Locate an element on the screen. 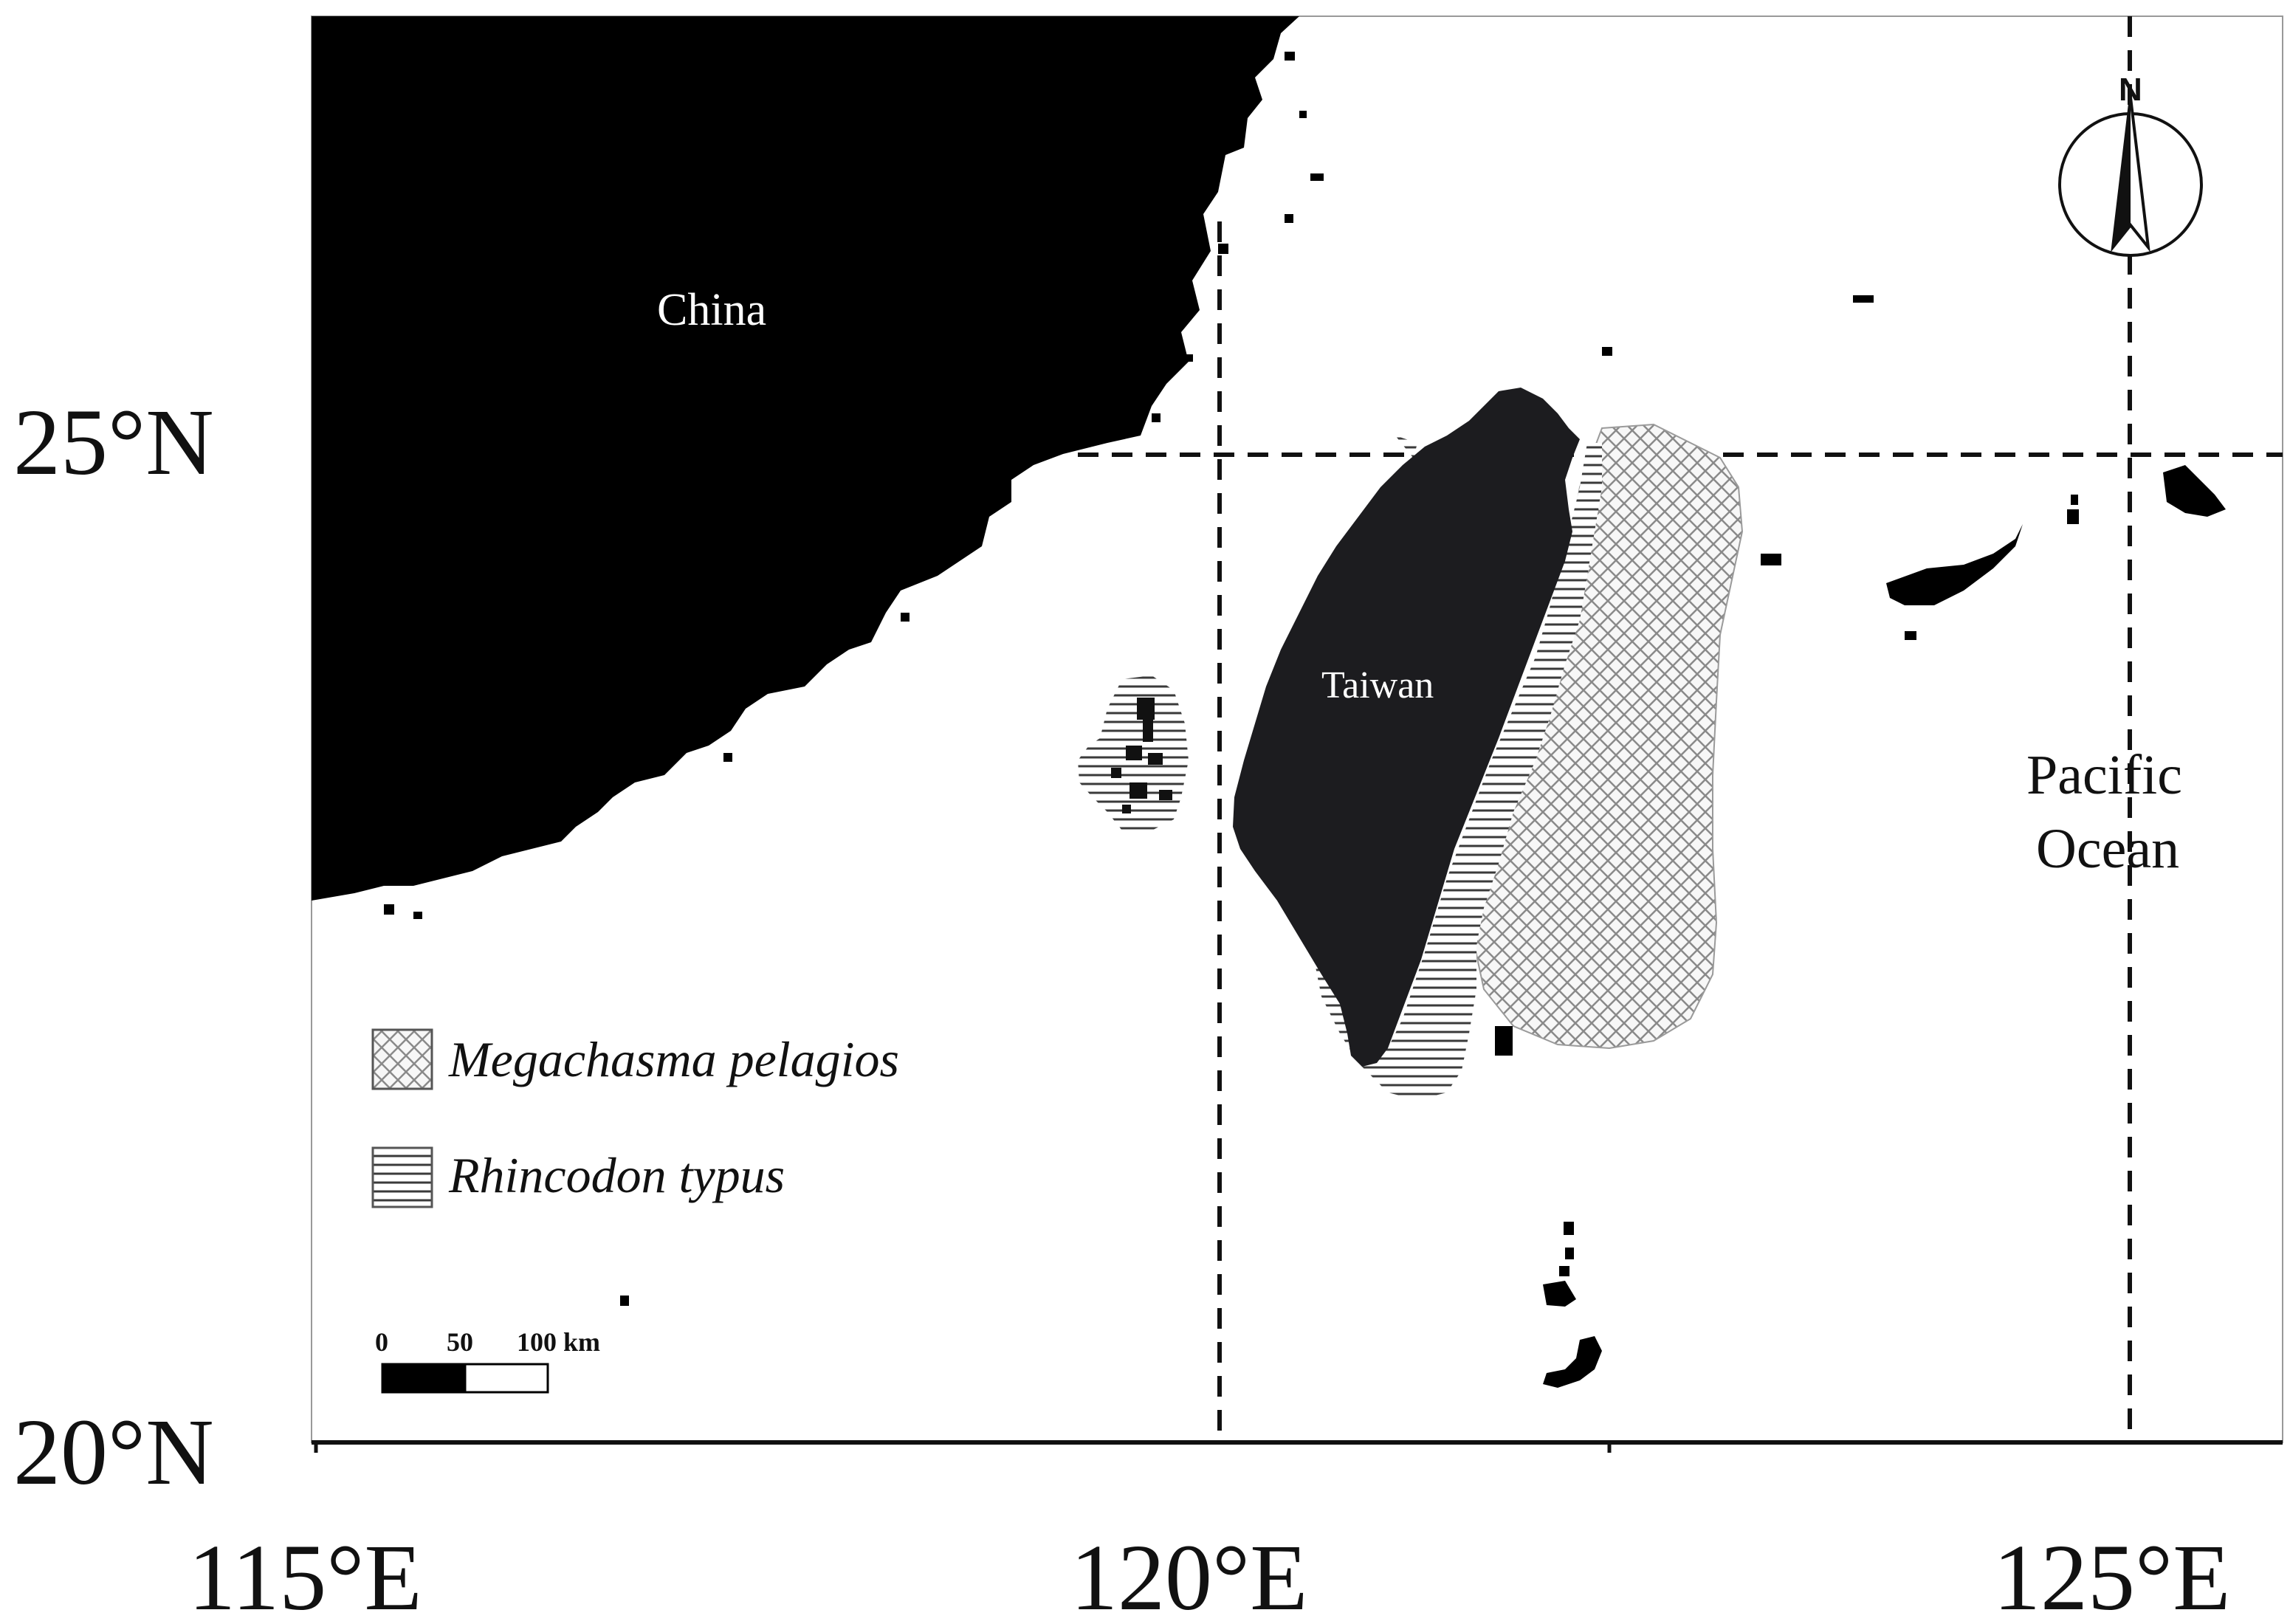  legend: Megachasma pelagios Rhincodon typus is located at coordinates (635, 1118).